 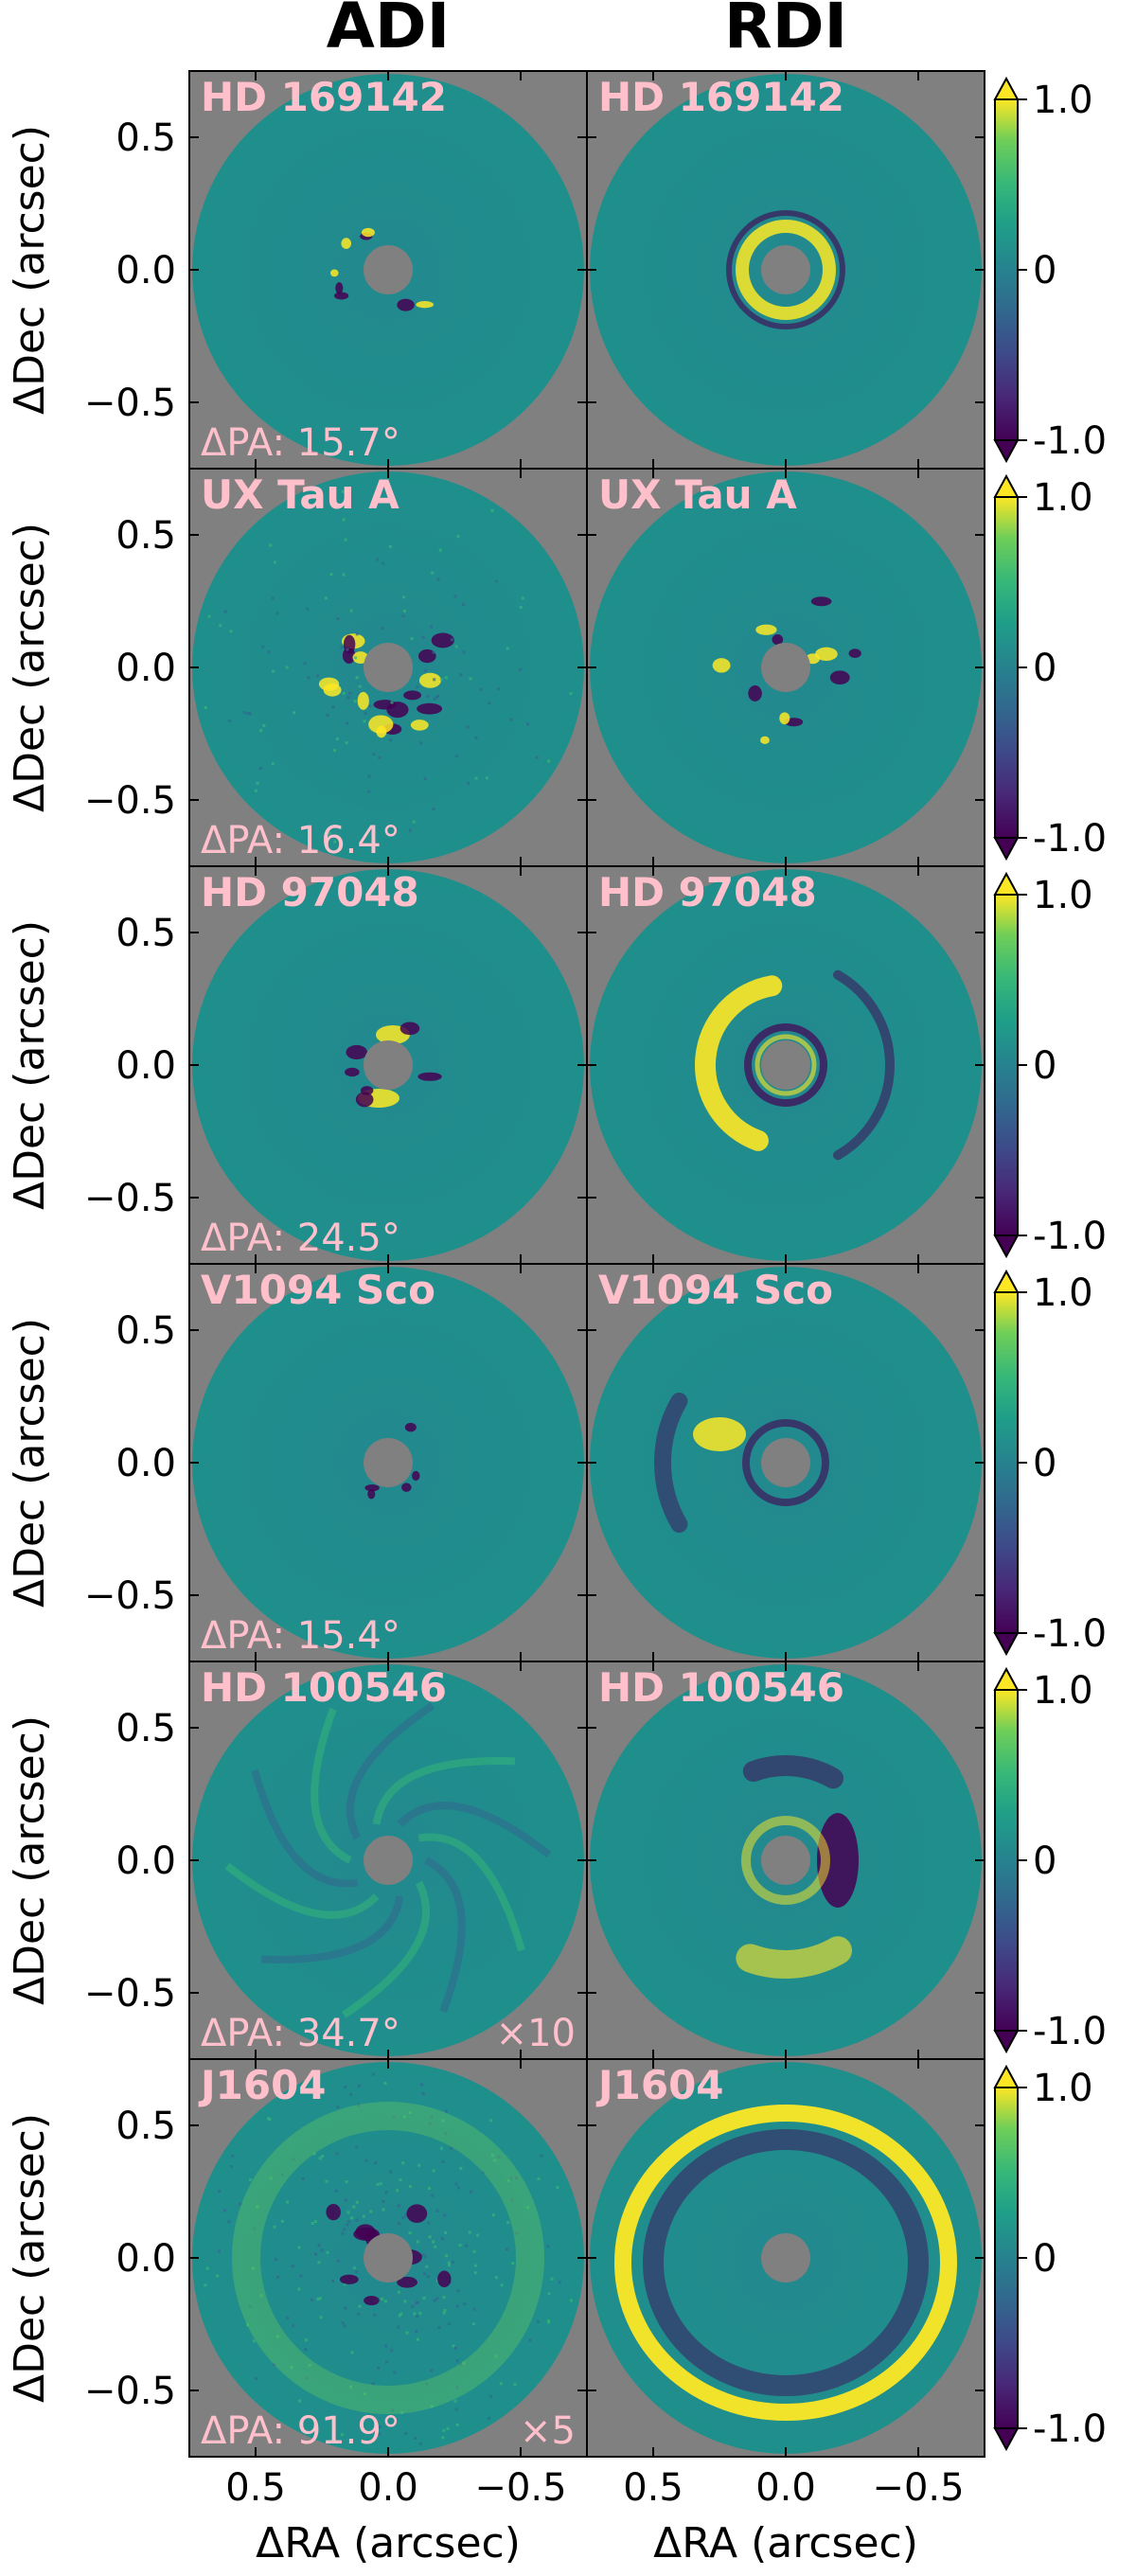 What do you see at coordinates (697, 494) in the screenshot?
I see `target-label: UX Tau A` at bounding box center [697, 494].